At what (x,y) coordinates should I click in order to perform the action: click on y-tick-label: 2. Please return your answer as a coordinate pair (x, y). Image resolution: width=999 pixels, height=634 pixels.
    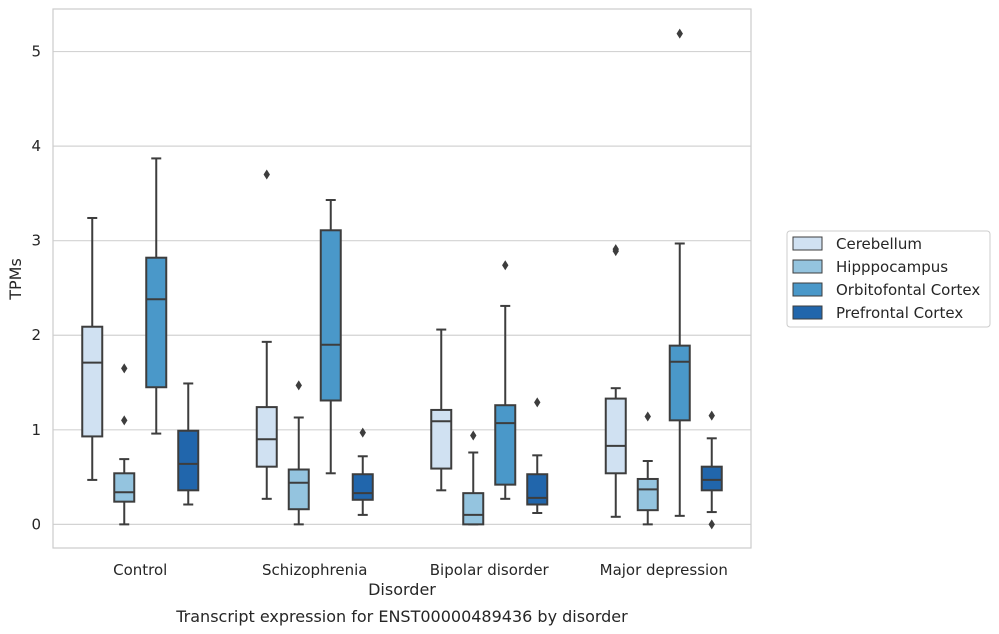
    Looking at the image, I should click on (36, 335).